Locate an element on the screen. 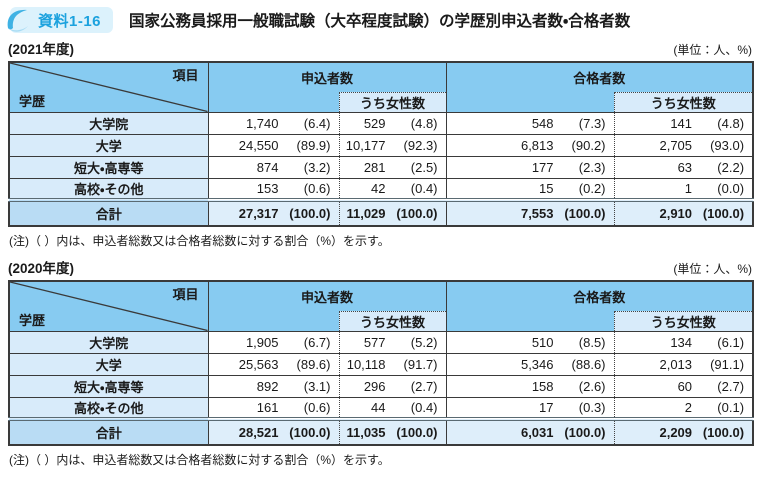 The width and height of the screenshot is (760, 485). corner-label-education: 学歴 is located at coordinates (32, 320).